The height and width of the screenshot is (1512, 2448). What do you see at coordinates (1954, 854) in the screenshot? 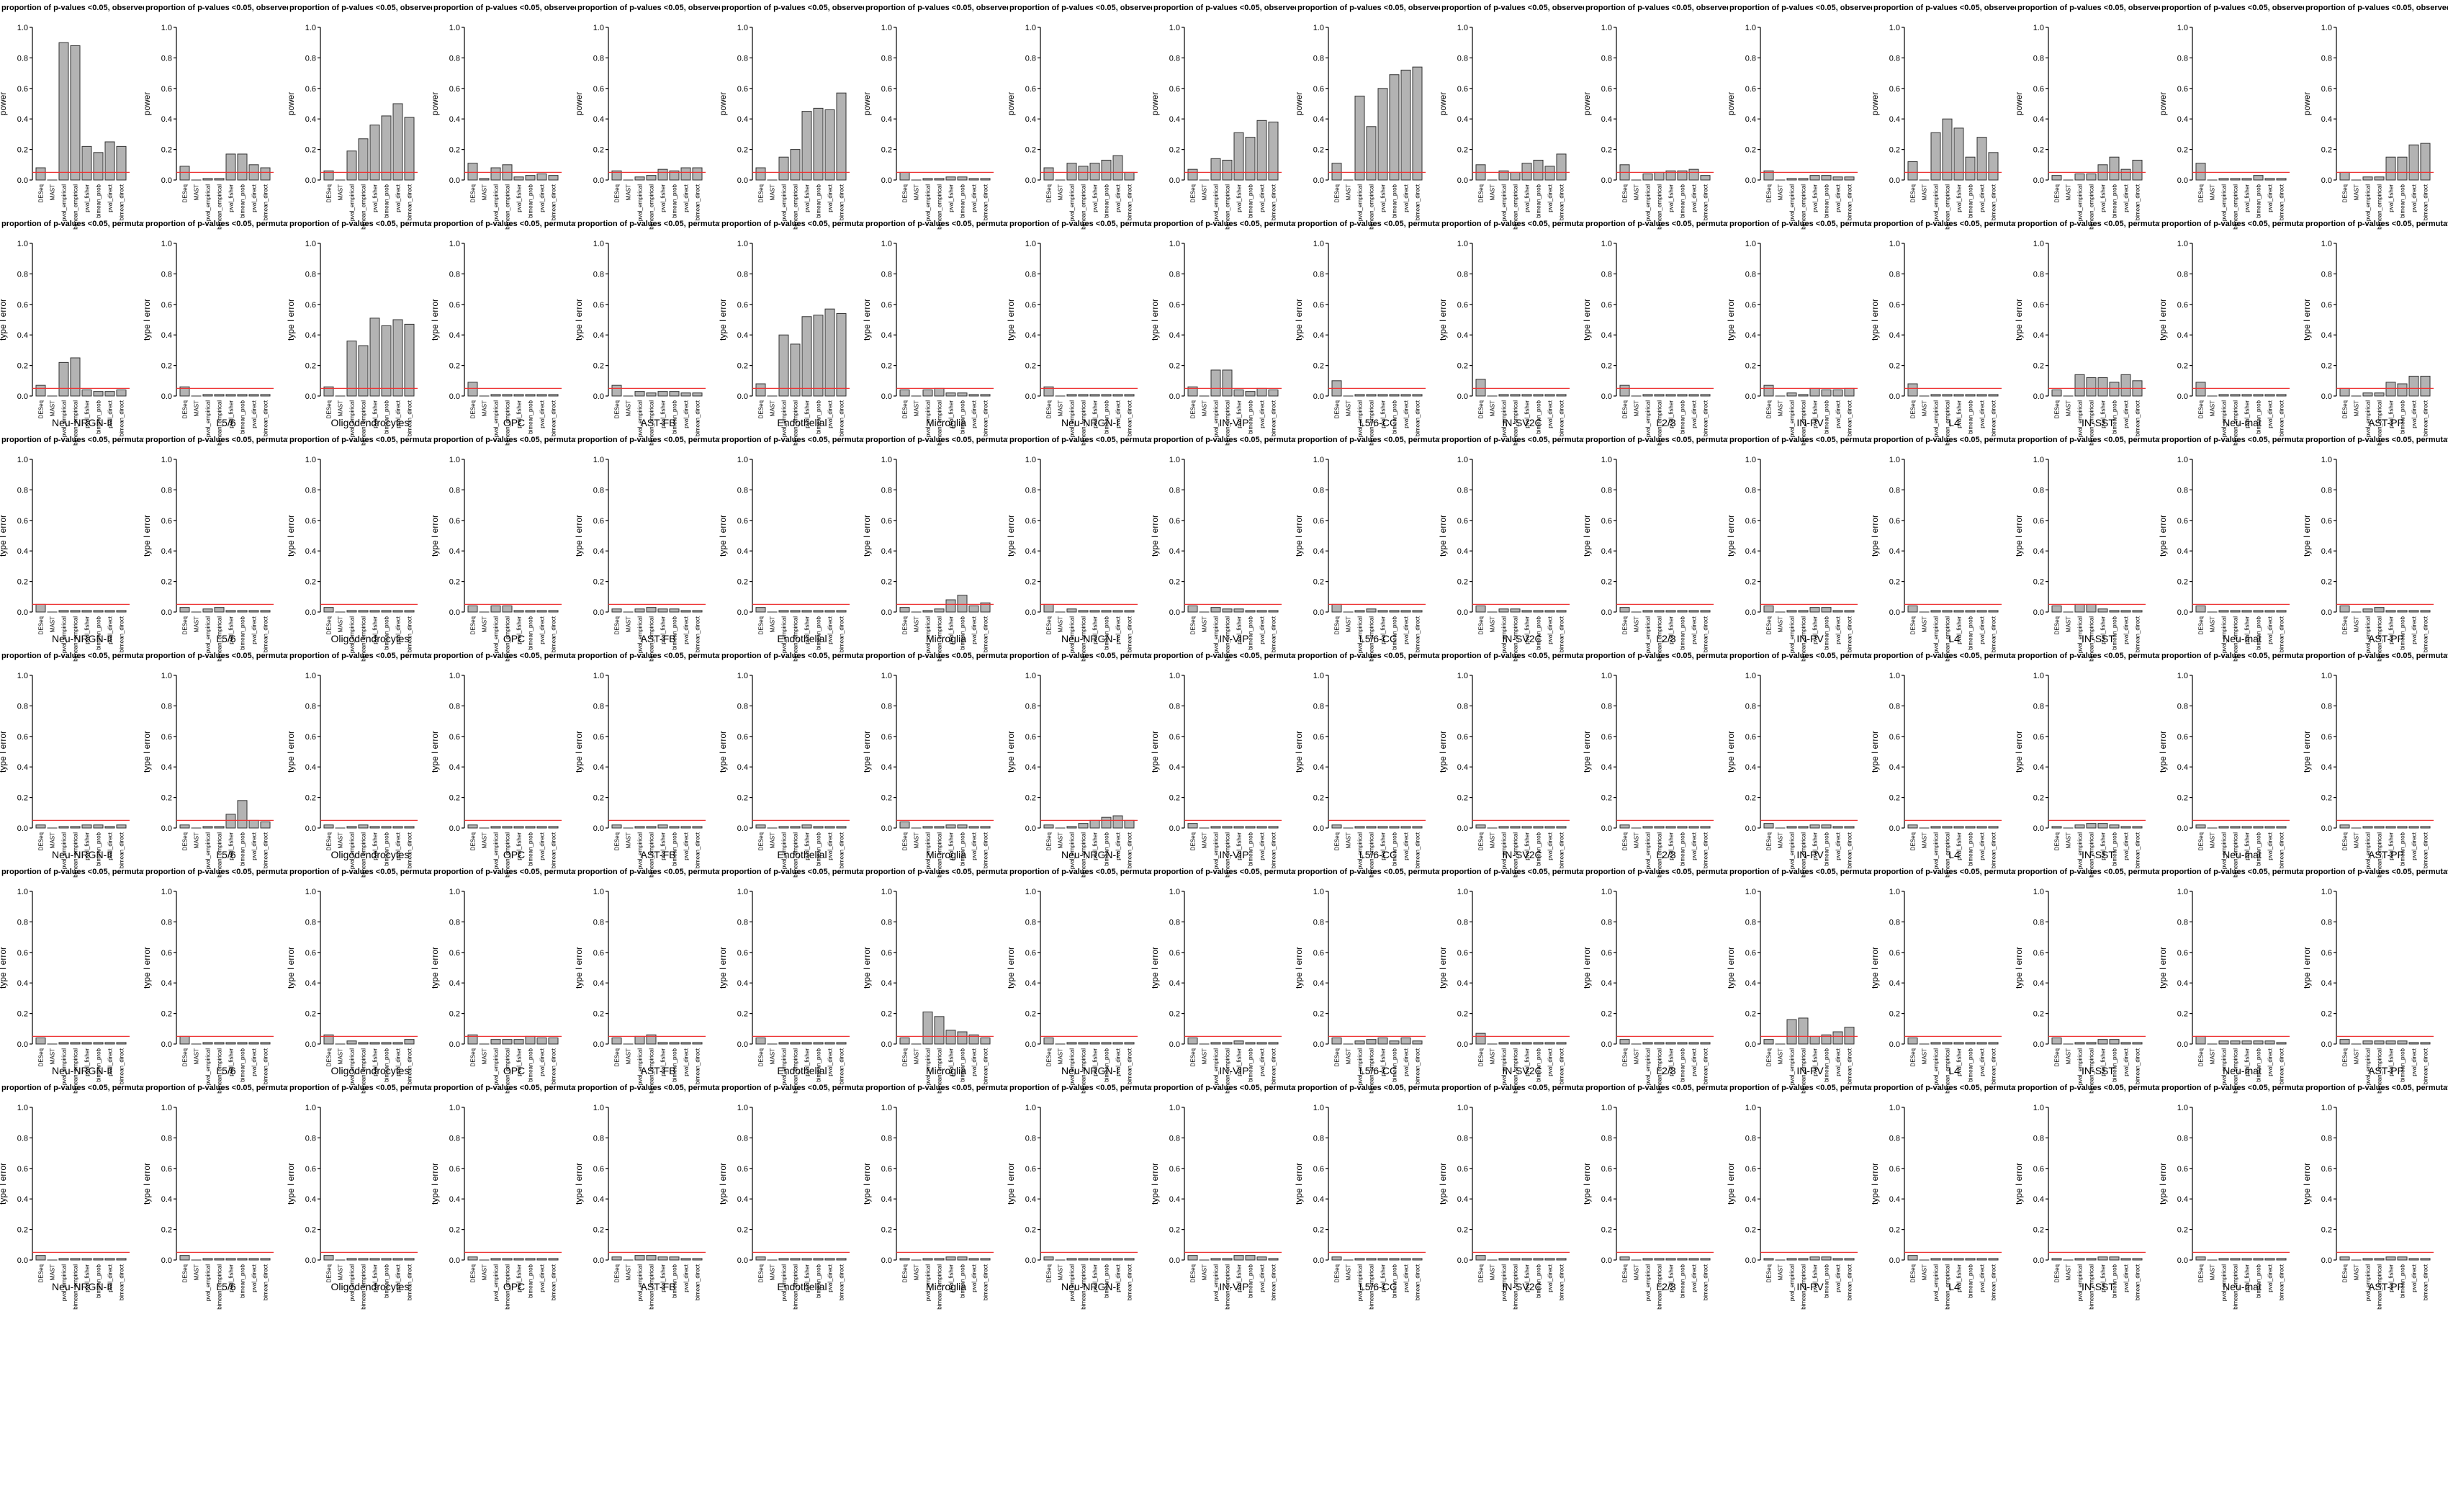
I see `x-axis-label: L4` at bounding box center [1954, 854].